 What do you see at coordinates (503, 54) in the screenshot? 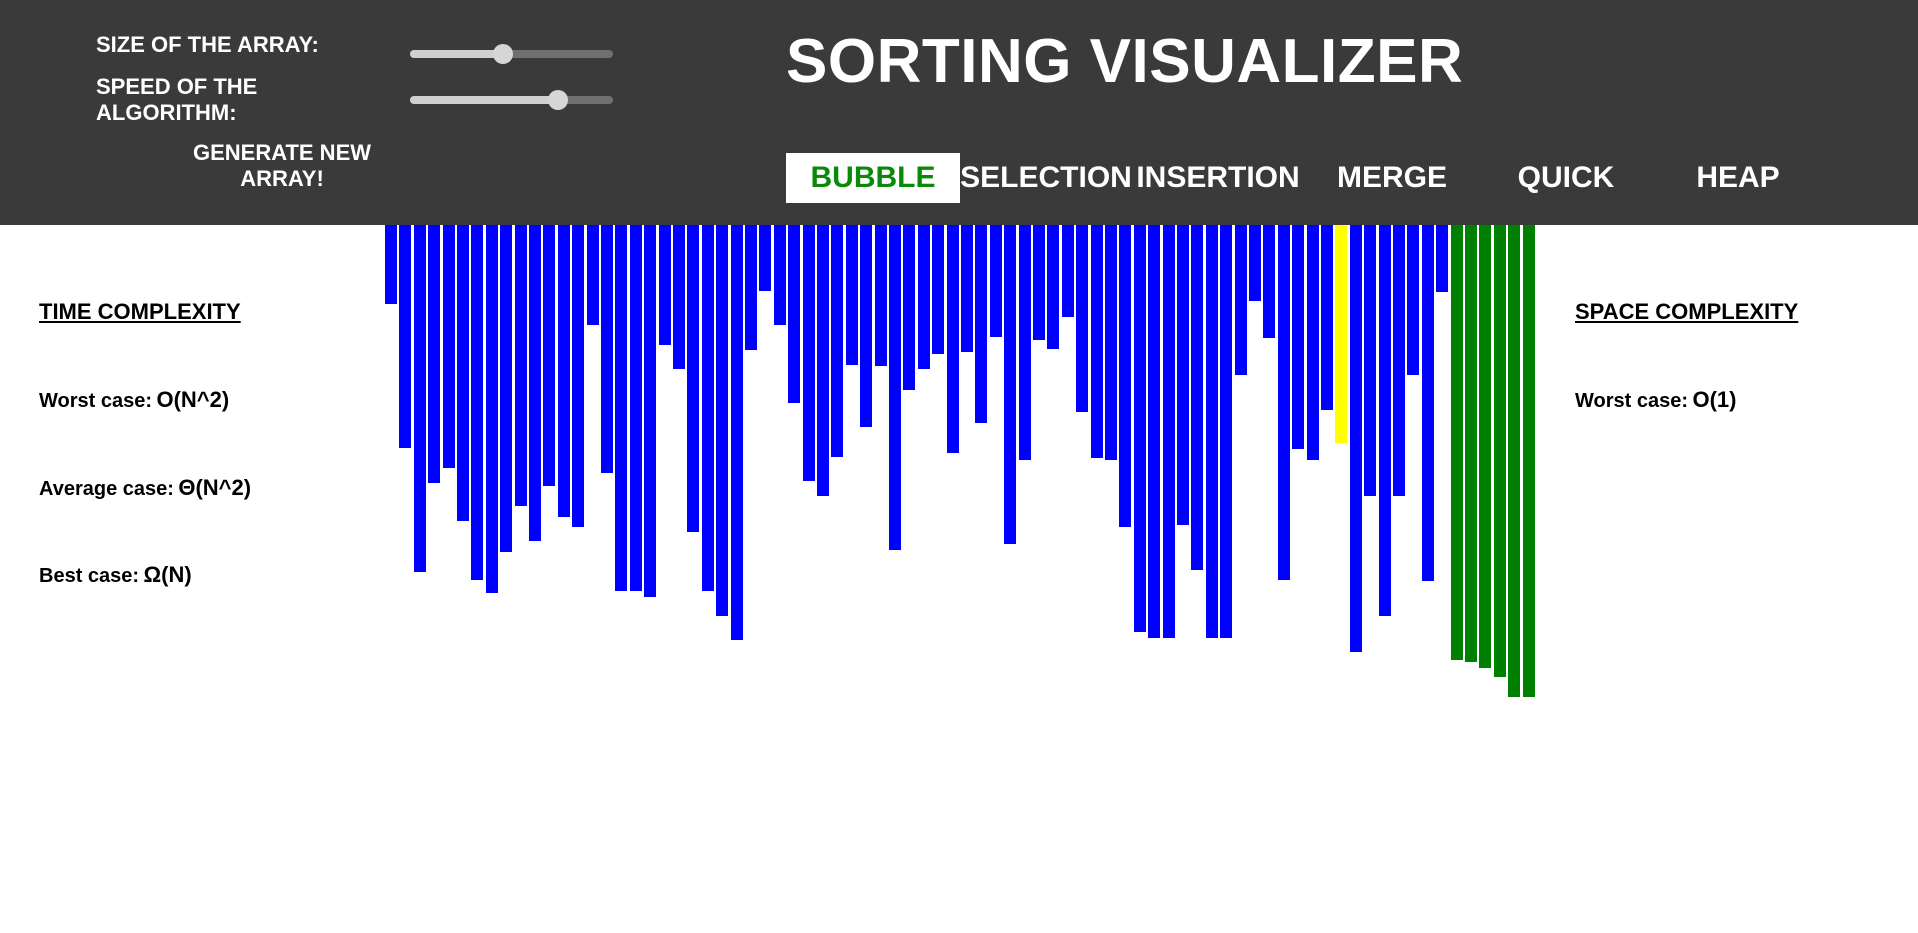
I see `array-size-slider-thumb` at bounding box center [503, 54].